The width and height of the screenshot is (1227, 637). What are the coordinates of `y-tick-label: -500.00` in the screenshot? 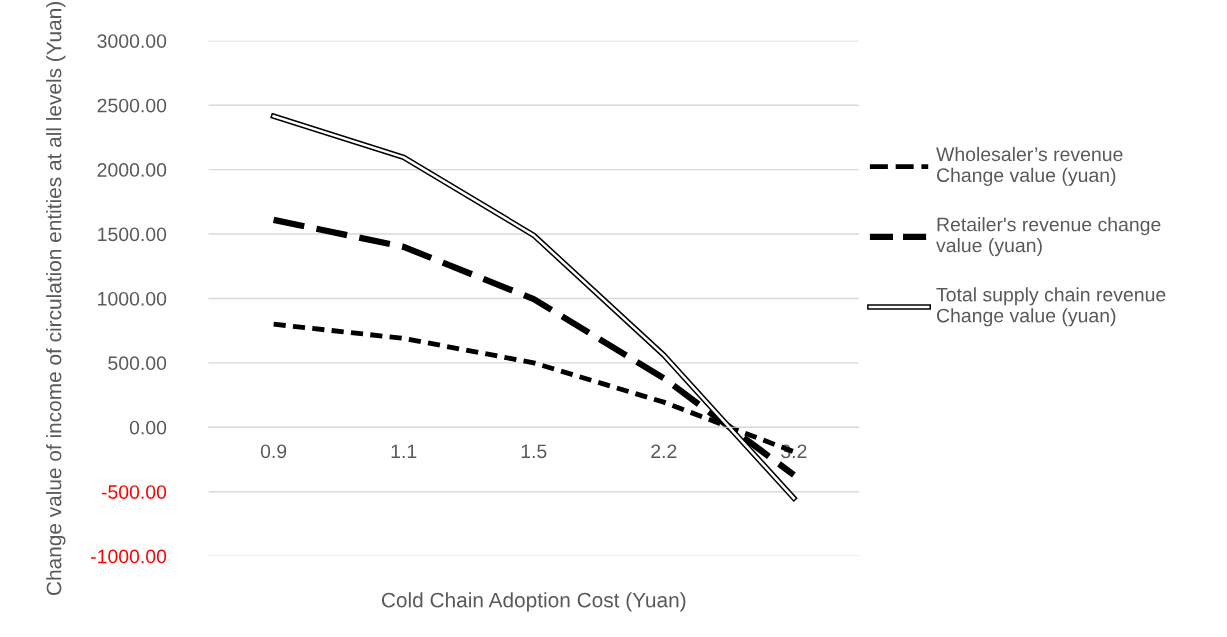 It's located at (134, 492).